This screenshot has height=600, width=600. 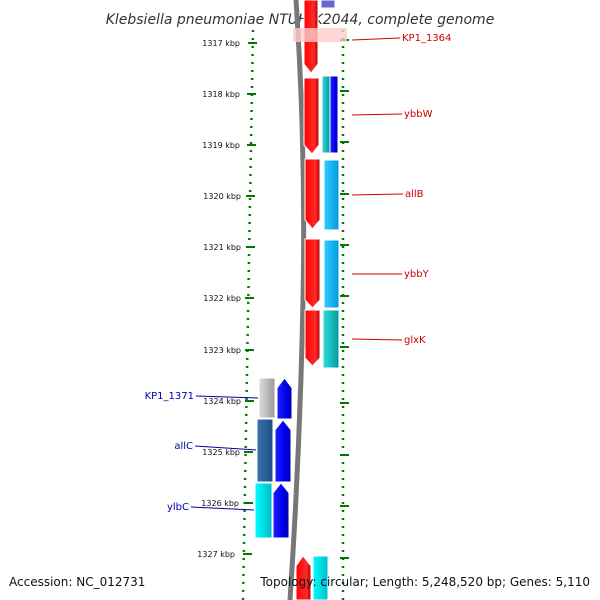 What do you see at coordinates (426, 38) in the screenshot?
I see `gene-label-kp1-1364: KP1_1364` at bounding box center [426, 38].